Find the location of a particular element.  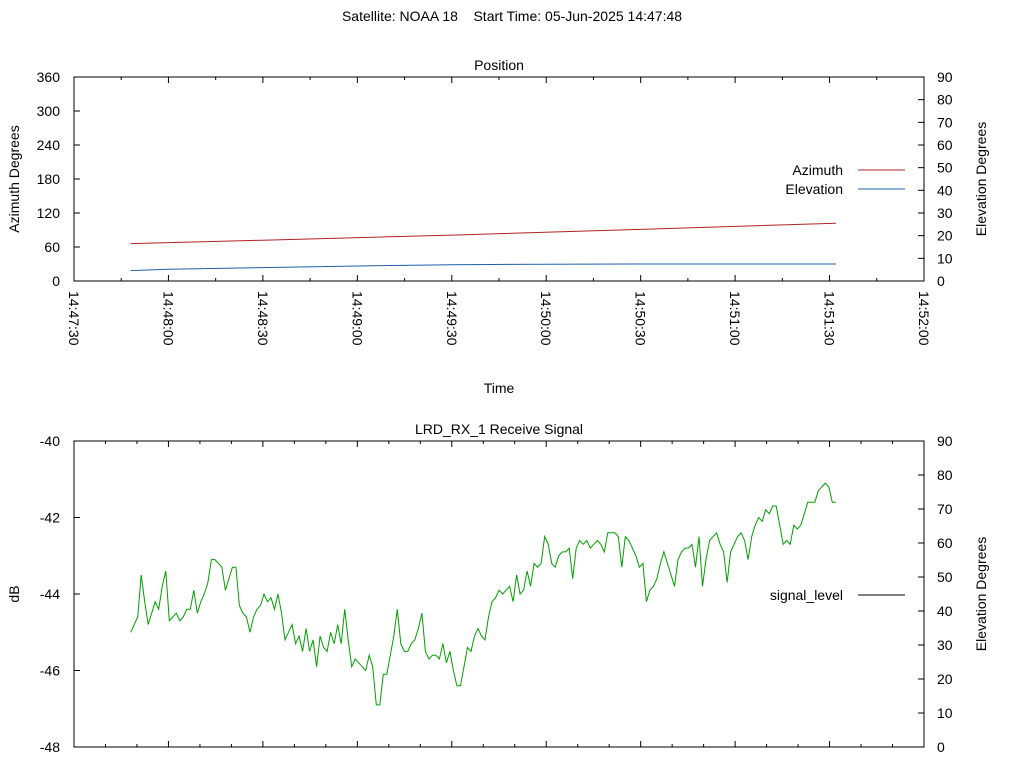

legend-label: signal_level is located at coordinates (806, 595).